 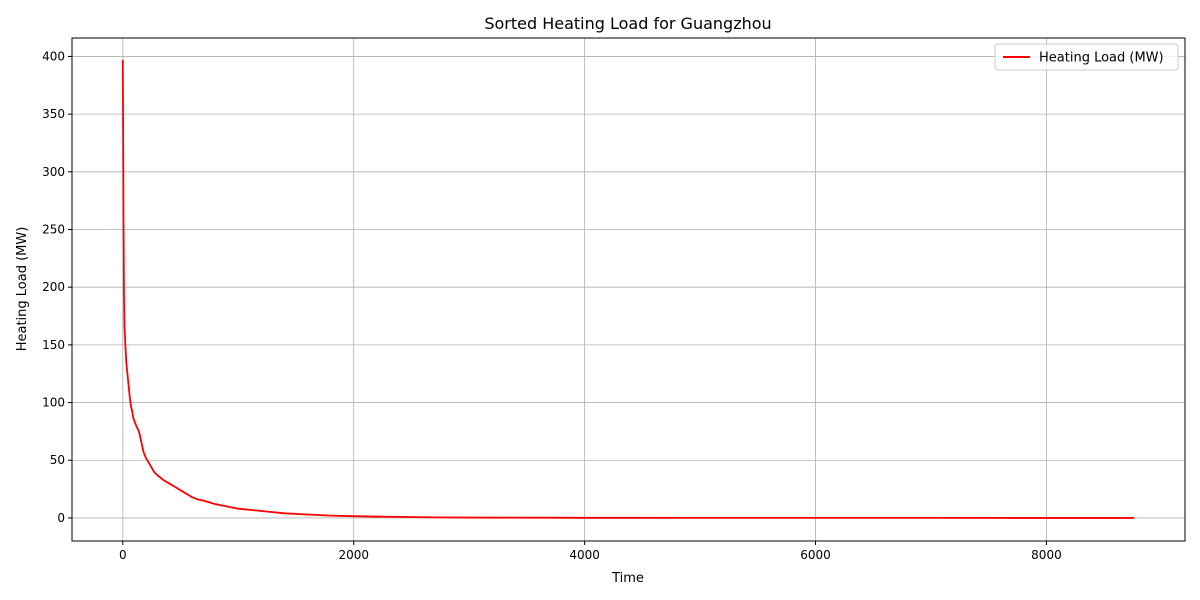 What do you see at coordinates (57, 460) in the screenshot?
I see `y-tick-label: 50` at bounding box center [57, 460].